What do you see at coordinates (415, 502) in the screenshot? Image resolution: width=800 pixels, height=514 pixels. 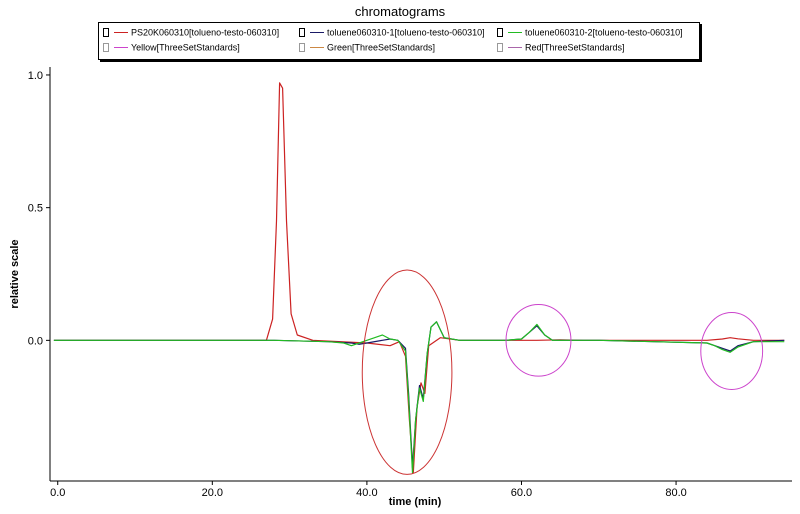 I see `x-axis-title: time (min)` at bounding box center [415, 502].